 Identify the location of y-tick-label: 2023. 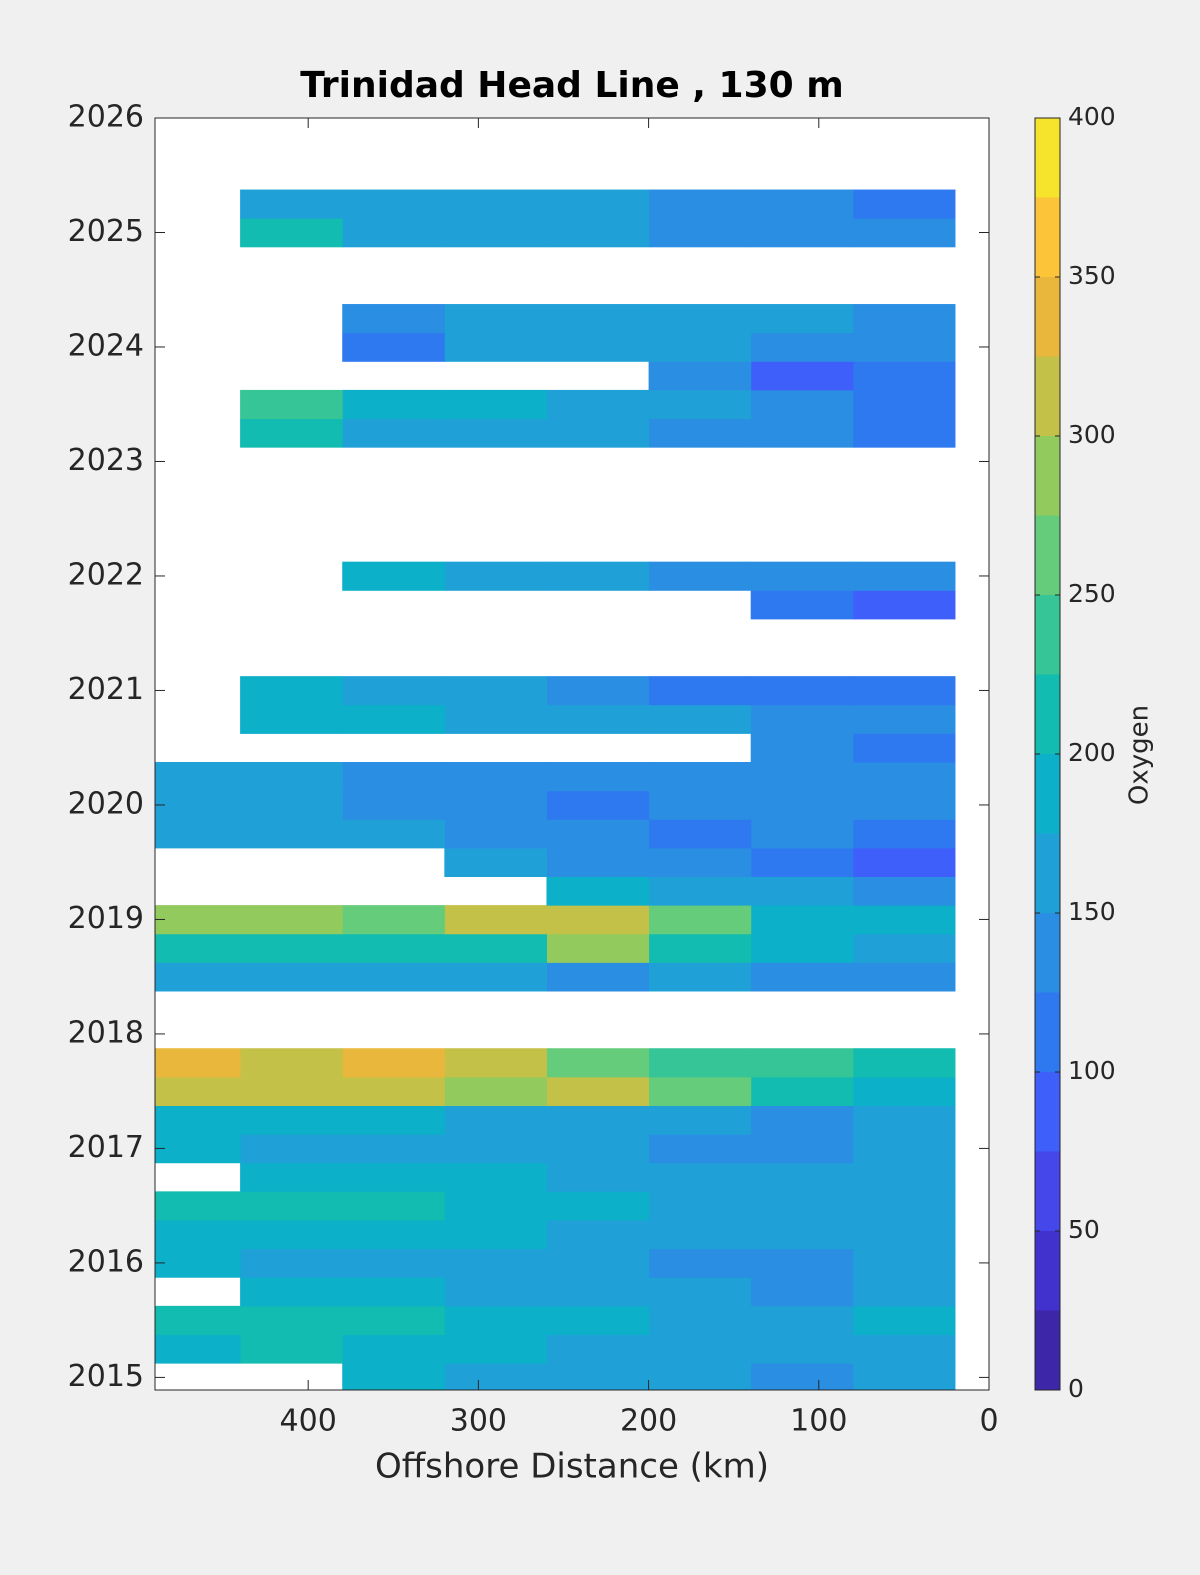
(106, 460).